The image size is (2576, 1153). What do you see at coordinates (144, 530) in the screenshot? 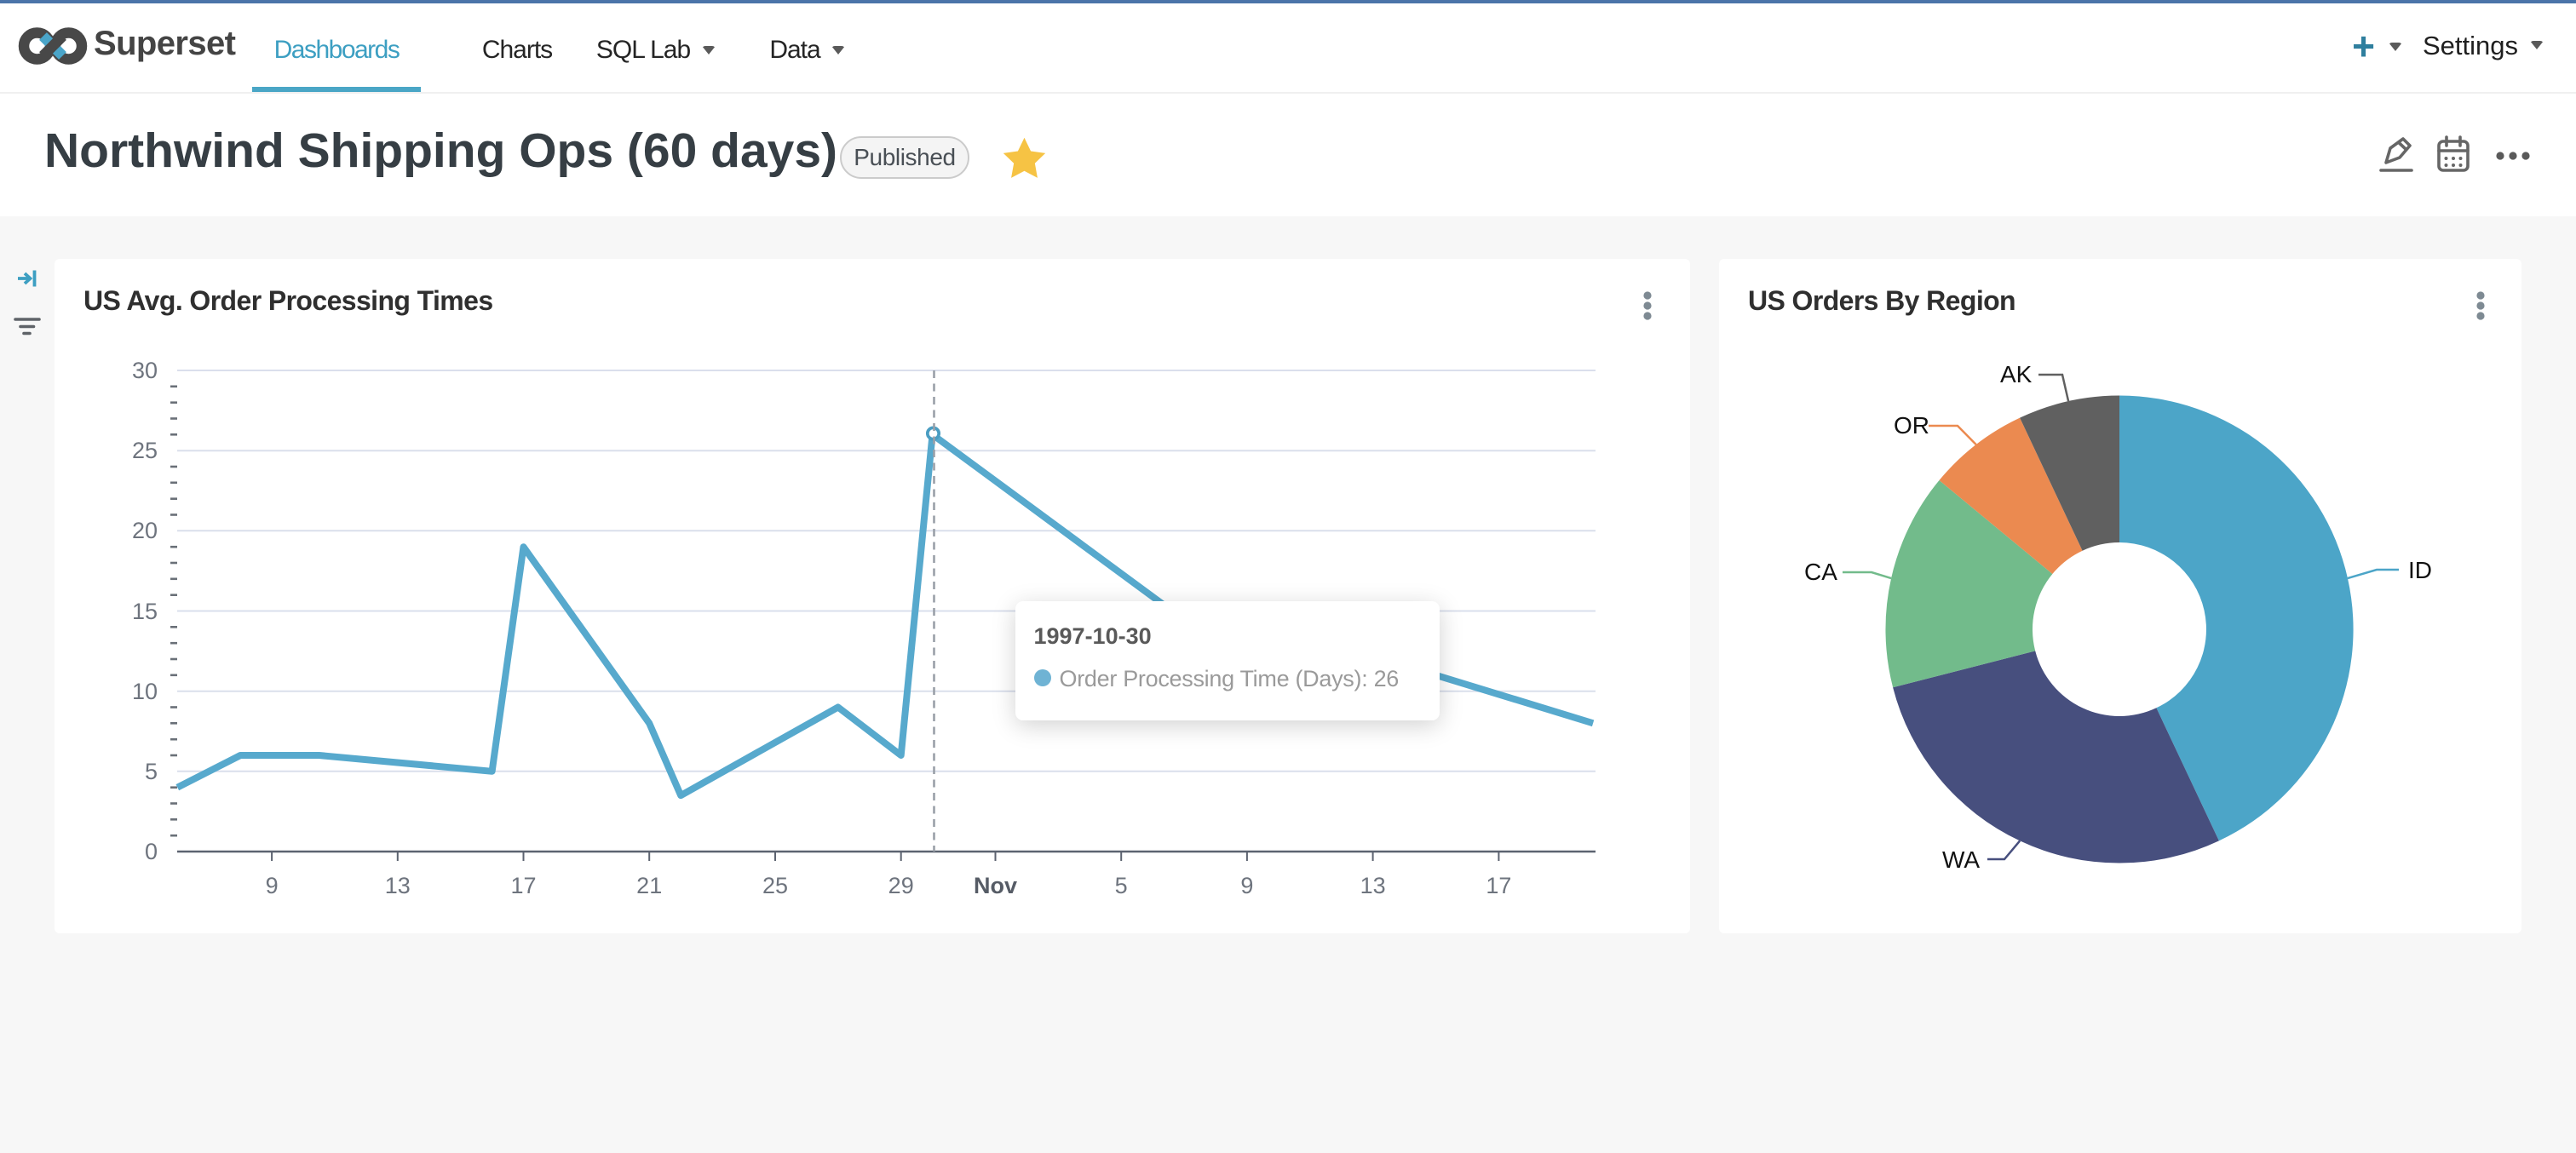
I see `svg-text: 20` at bounding box center [144, 530].